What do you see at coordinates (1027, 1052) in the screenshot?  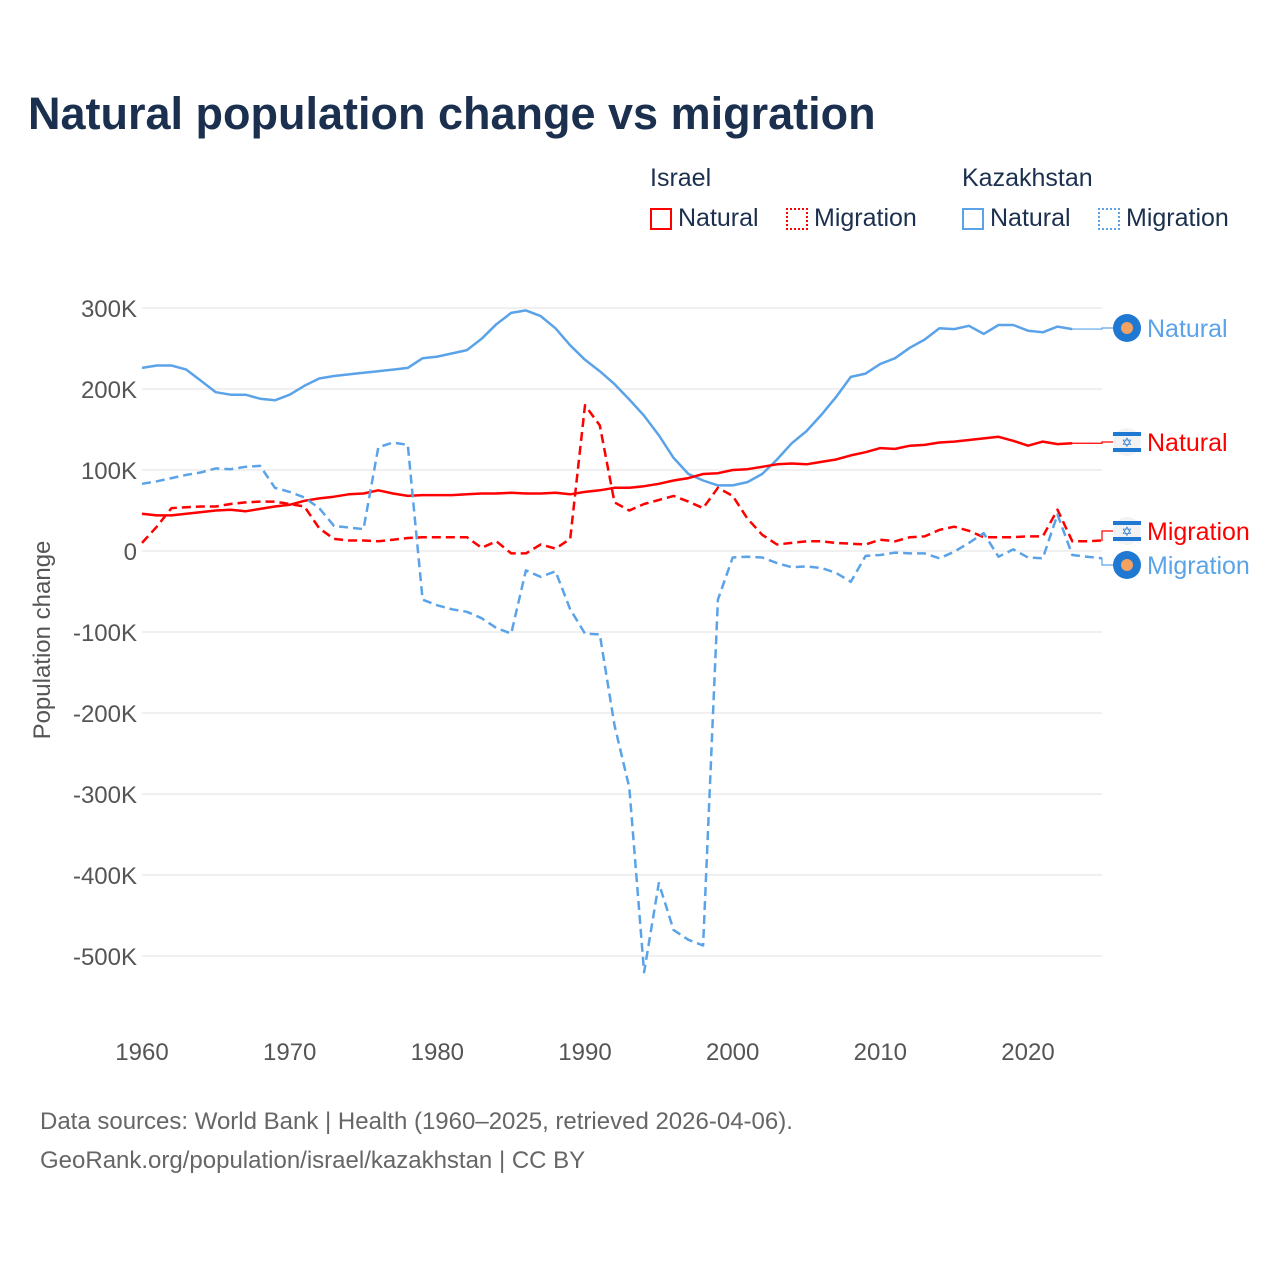 I see `x-tick-label: 2020` at bounding box center [1027, 1052].